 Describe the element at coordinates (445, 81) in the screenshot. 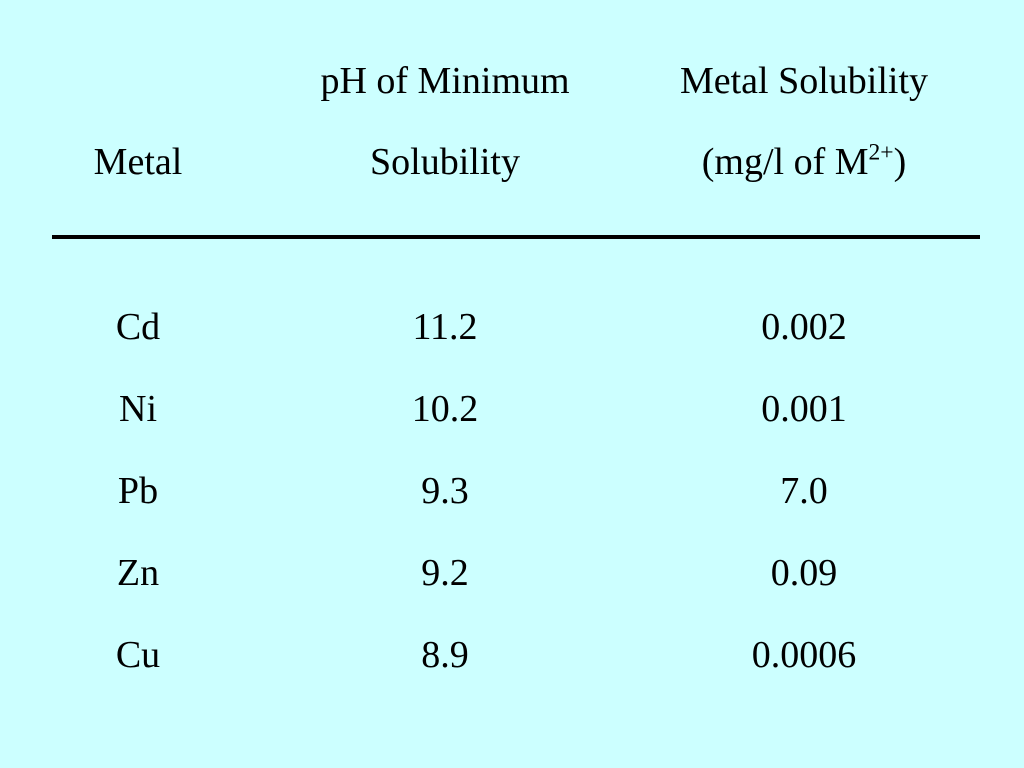

I see `header-ph-line1: pH of Minimum` at that location.